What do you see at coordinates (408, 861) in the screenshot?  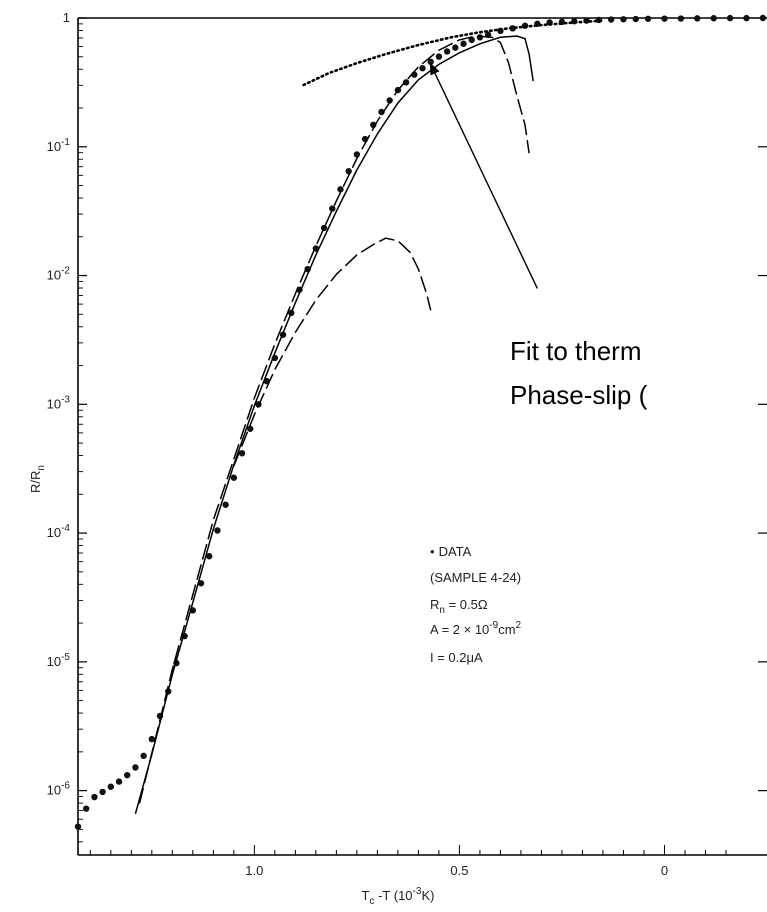 I see `x-axis-ticks: 1.0 0.5 0` at bounding box center [408, 861].